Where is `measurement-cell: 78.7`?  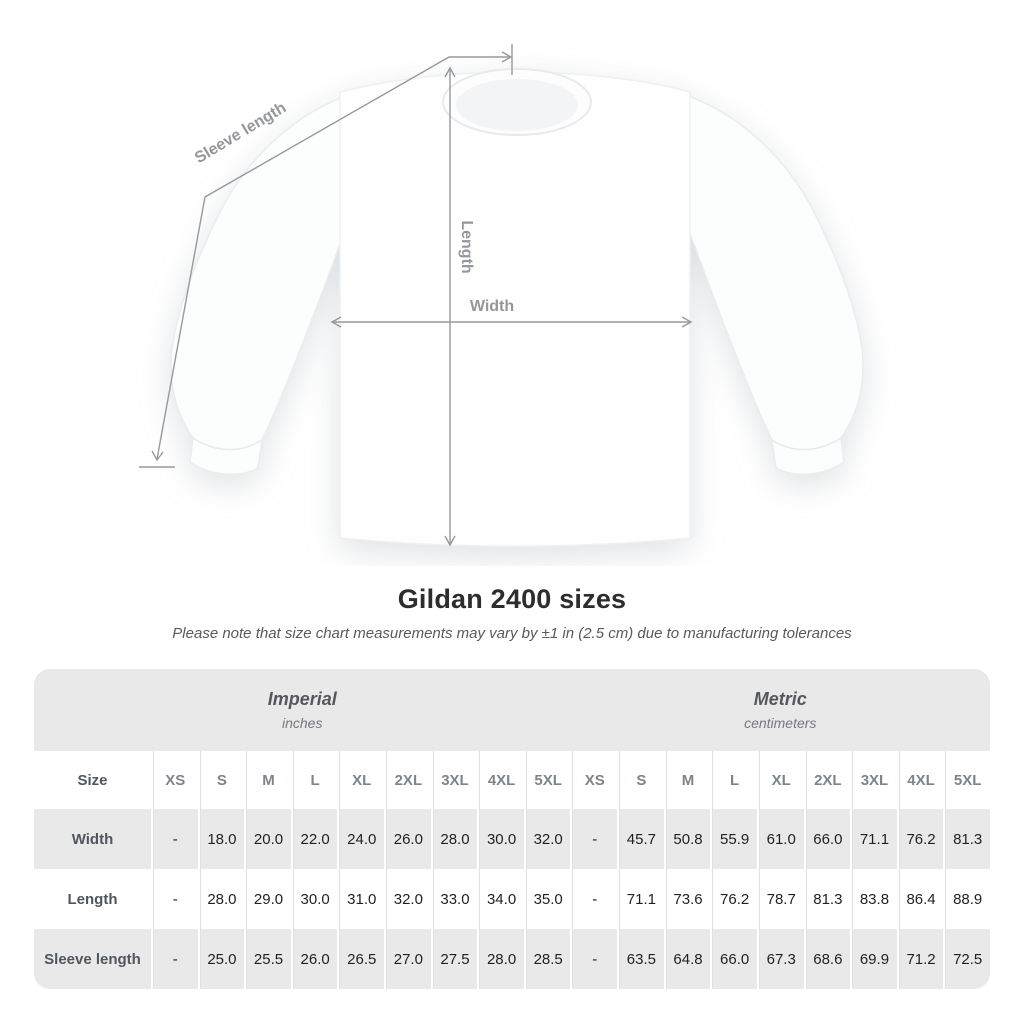
measurement-cell: 78.7 is located at coordinates (780, 899).